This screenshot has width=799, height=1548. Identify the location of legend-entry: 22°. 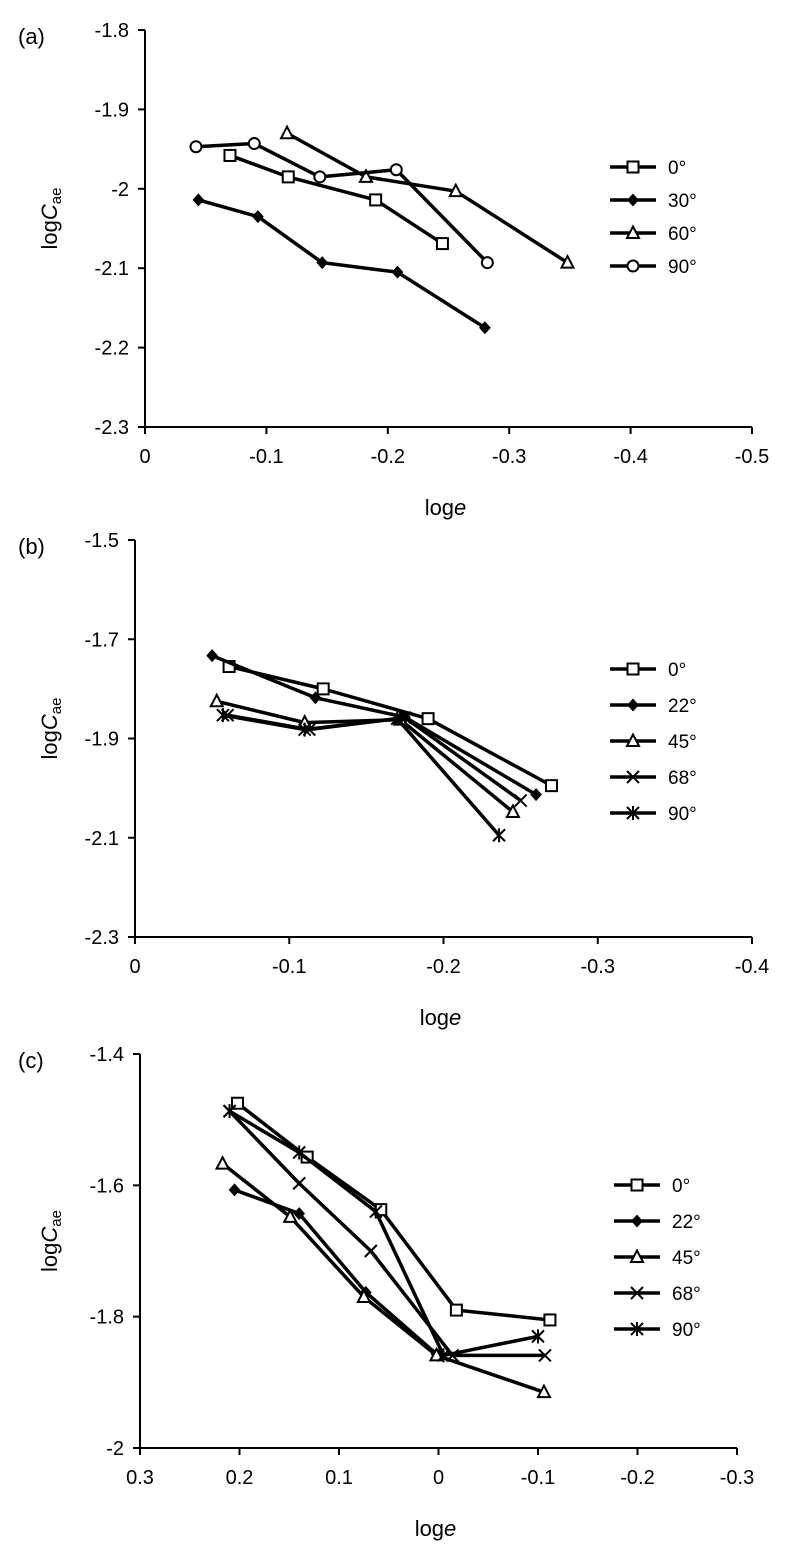
(653, 706).